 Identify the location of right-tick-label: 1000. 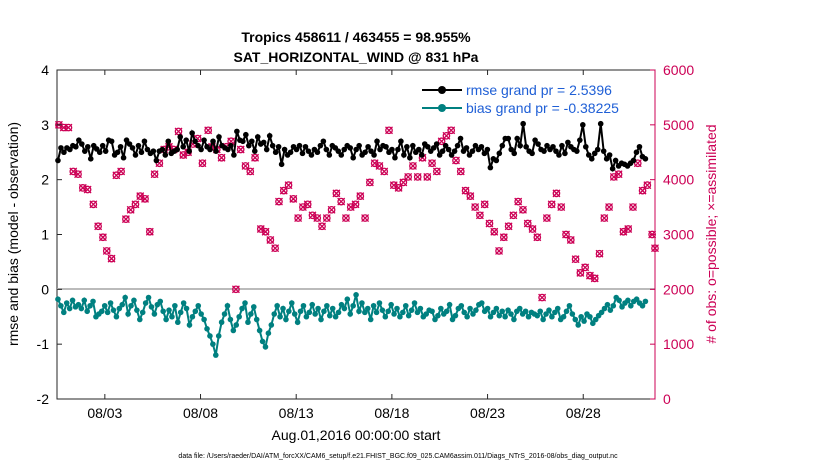
(678, 344).